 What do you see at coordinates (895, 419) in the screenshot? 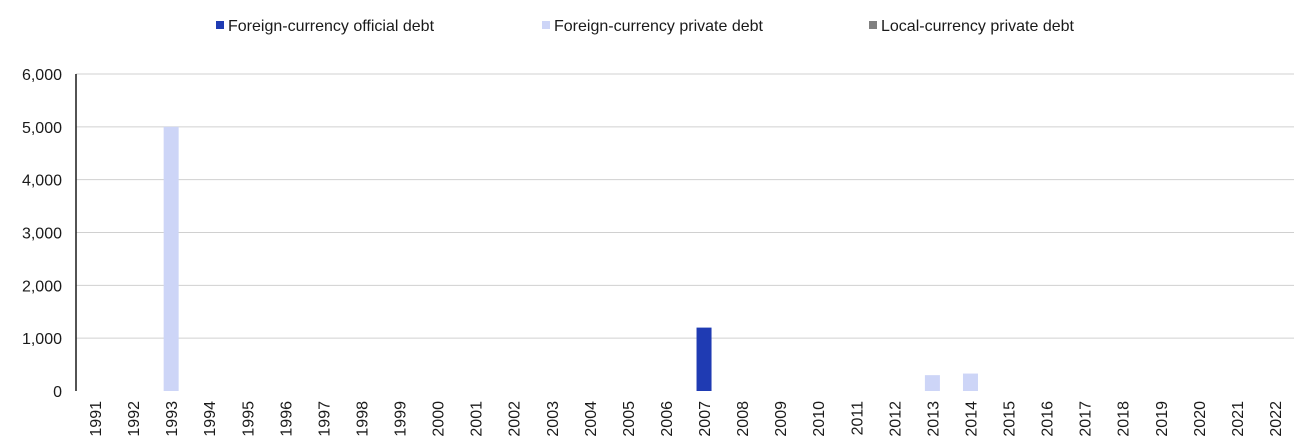
I see `x-tick-label: 2012` at bounding box center [895, 419].